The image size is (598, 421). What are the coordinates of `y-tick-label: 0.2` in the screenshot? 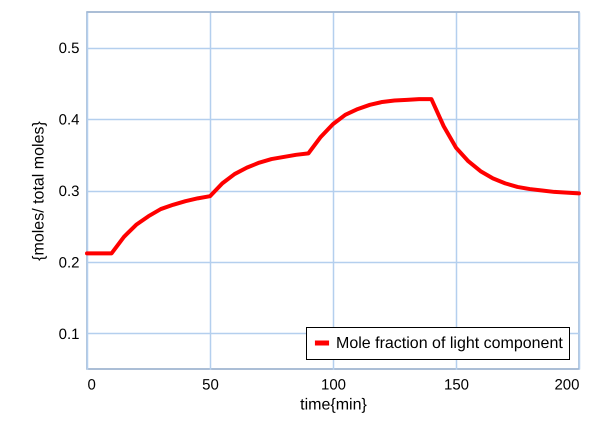 It's located at (69, 263).